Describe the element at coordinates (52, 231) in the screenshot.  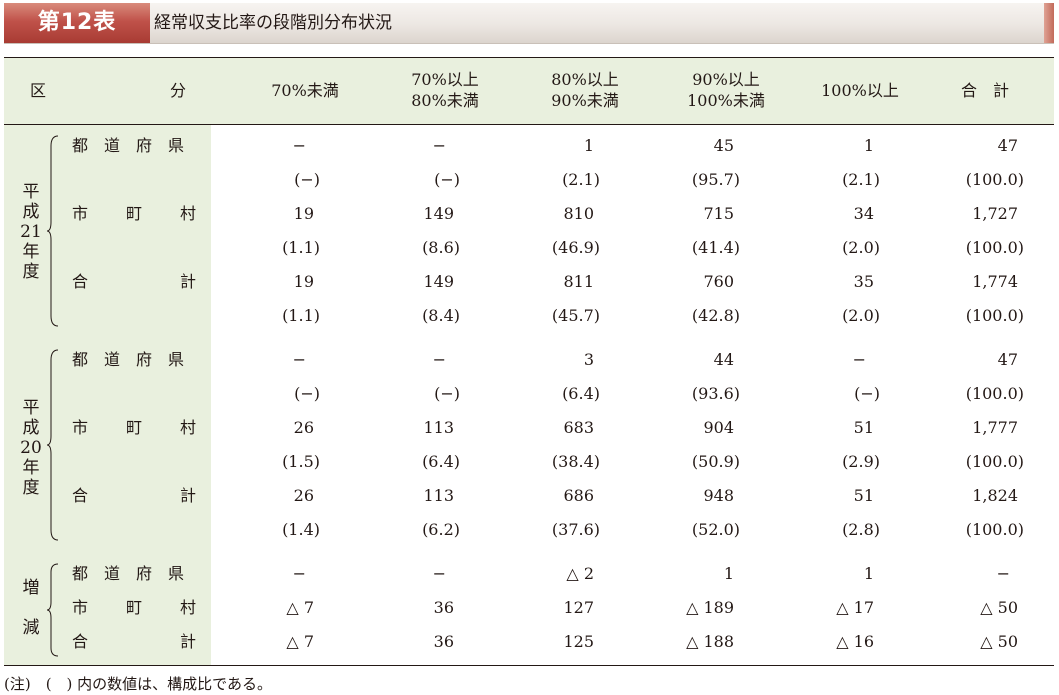
I see `brace-h21` at that location.